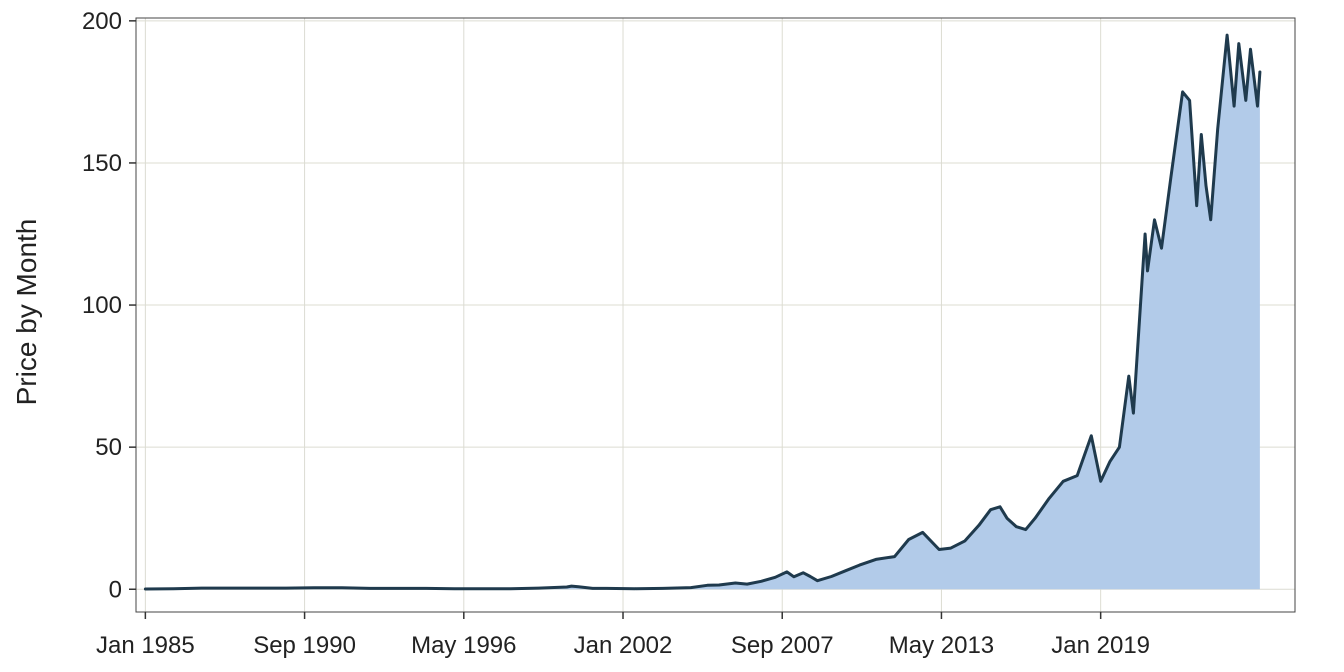 The height and width of the screenshot is (672, 1344). What do you see at coordinates (1100, 645) in the screenshot?
I see `x-tick-label: Jan 2019` at bounding box center [1100, 645].